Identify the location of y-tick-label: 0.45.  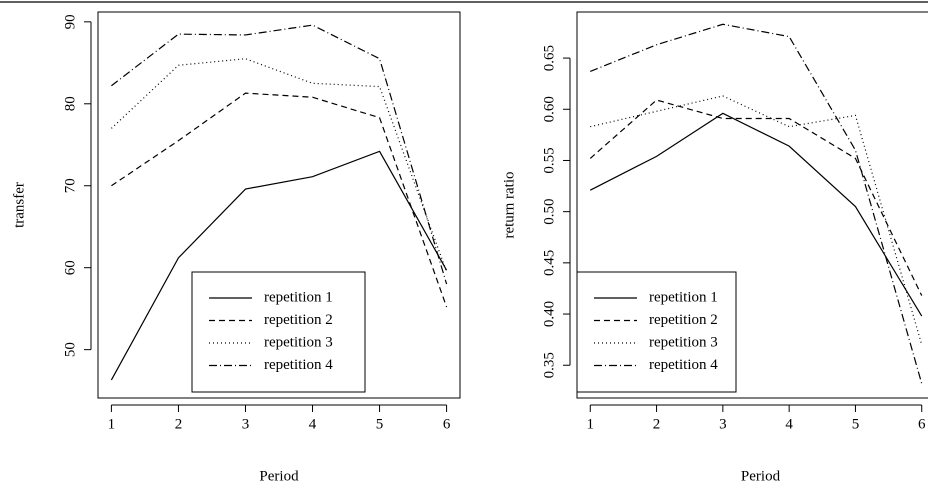
(549, 263).